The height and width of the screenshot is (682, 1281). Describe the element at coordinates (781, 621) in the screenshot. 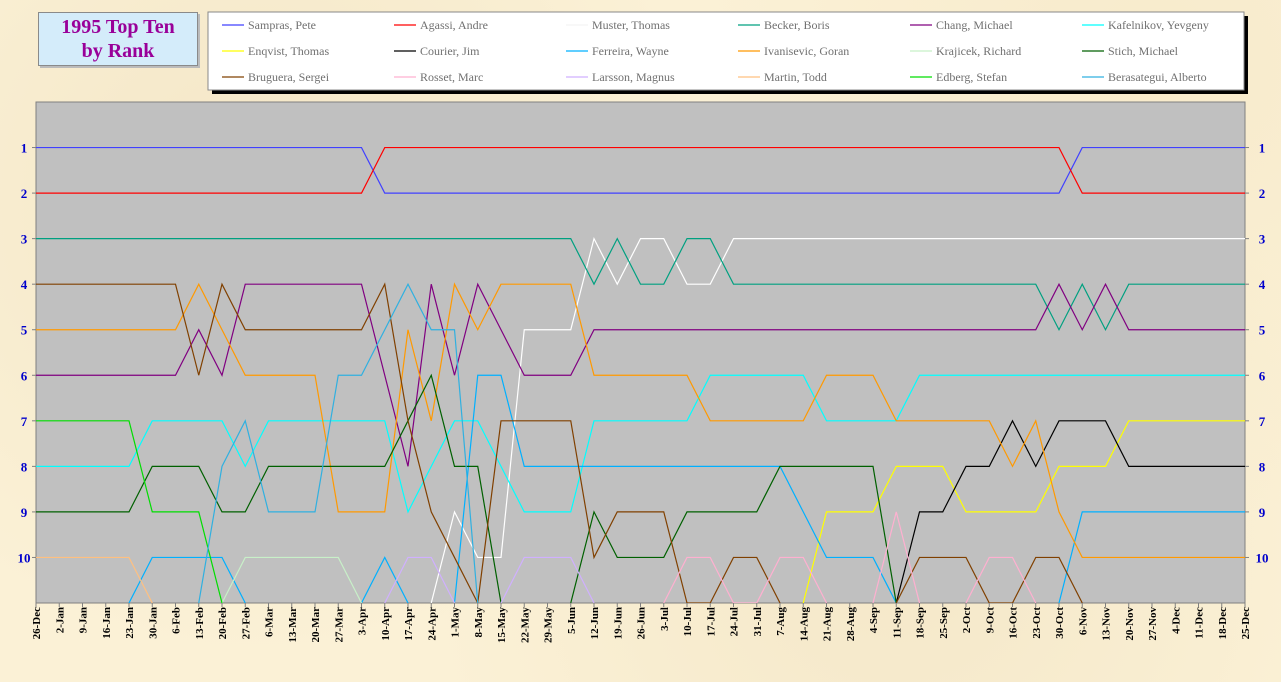

I see `x-tick-label: 7-Aug` at that location.